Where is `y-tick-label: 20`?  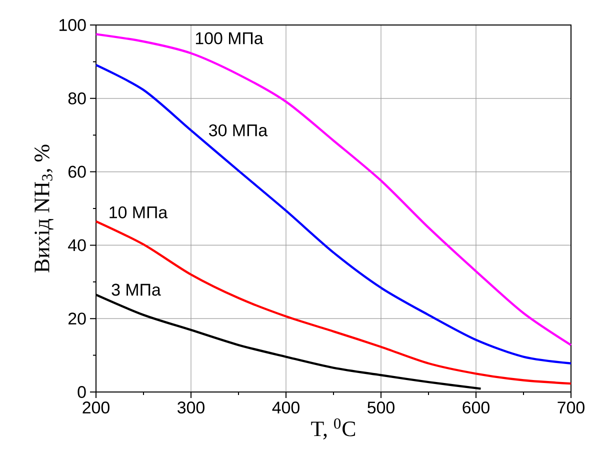 y-tick-label: 20 is located at coordinates (77, 318).